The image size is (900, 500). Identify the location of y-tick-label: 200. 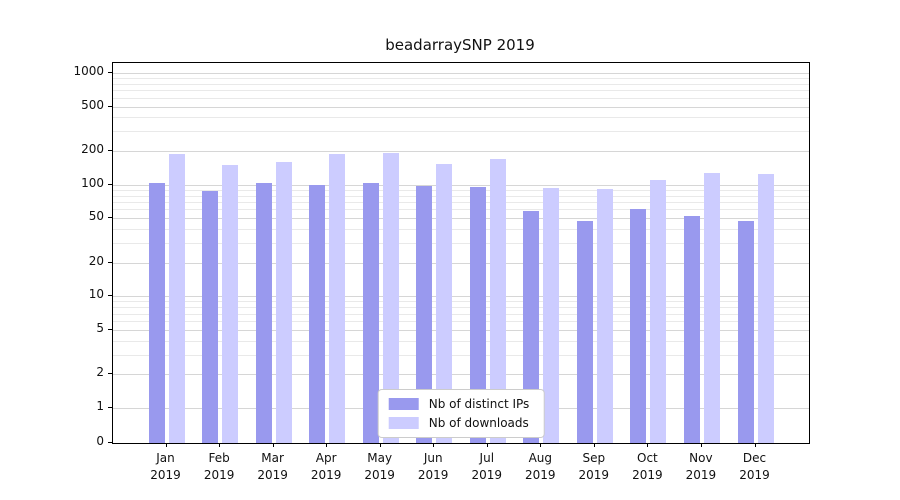
(92, 149).